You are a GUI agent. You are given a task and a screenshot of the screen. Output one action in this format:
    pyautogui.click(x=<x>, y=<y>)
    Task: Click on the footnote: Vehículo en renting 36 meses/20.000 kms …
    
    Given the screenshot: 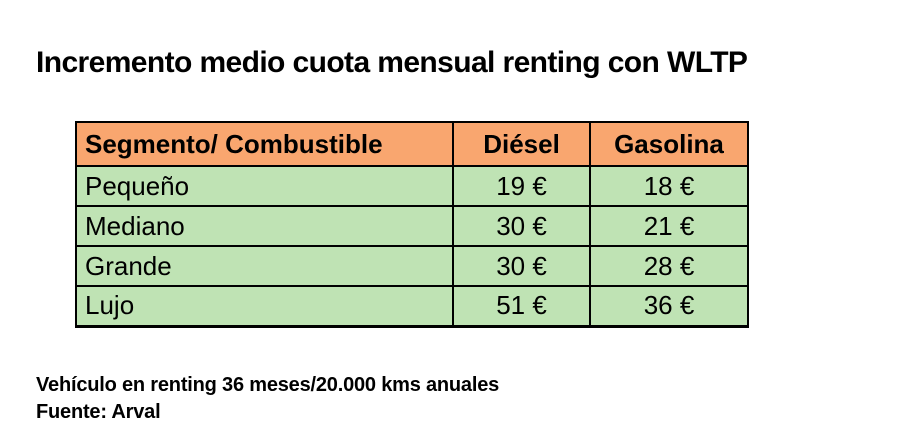 What is the action you would take?
    pyautogui.click(x=267, y=399)
    